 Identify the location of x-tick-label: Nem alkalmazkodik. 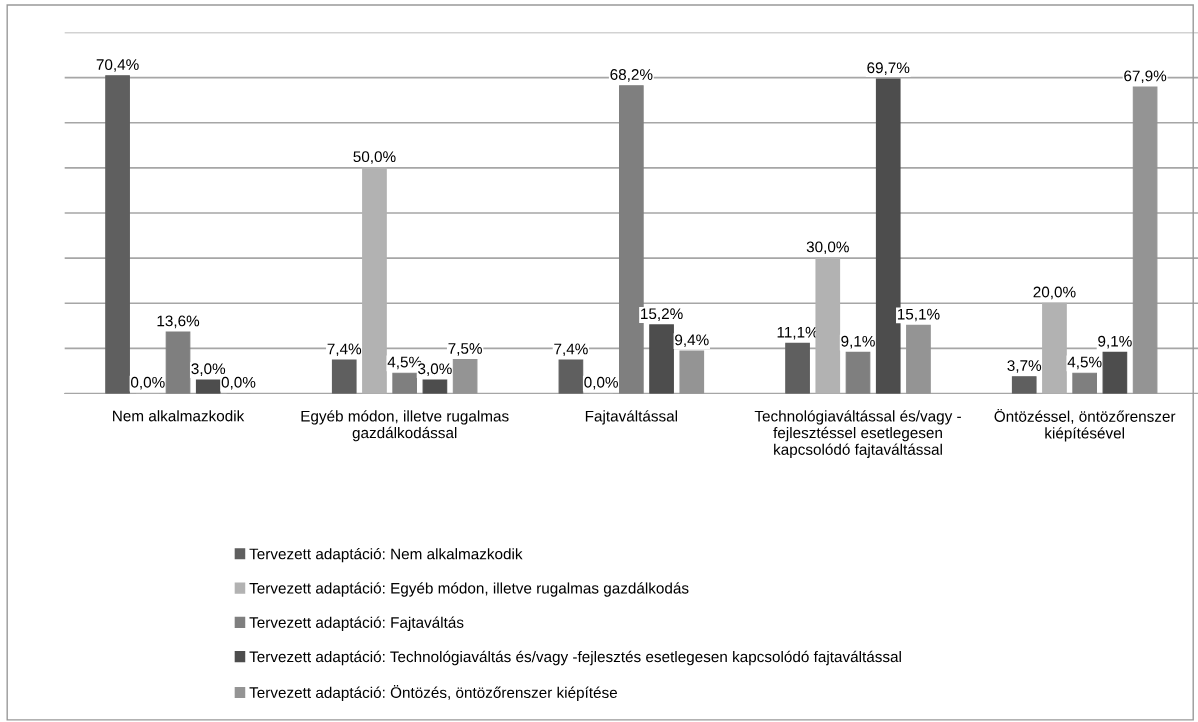
(179, 416).